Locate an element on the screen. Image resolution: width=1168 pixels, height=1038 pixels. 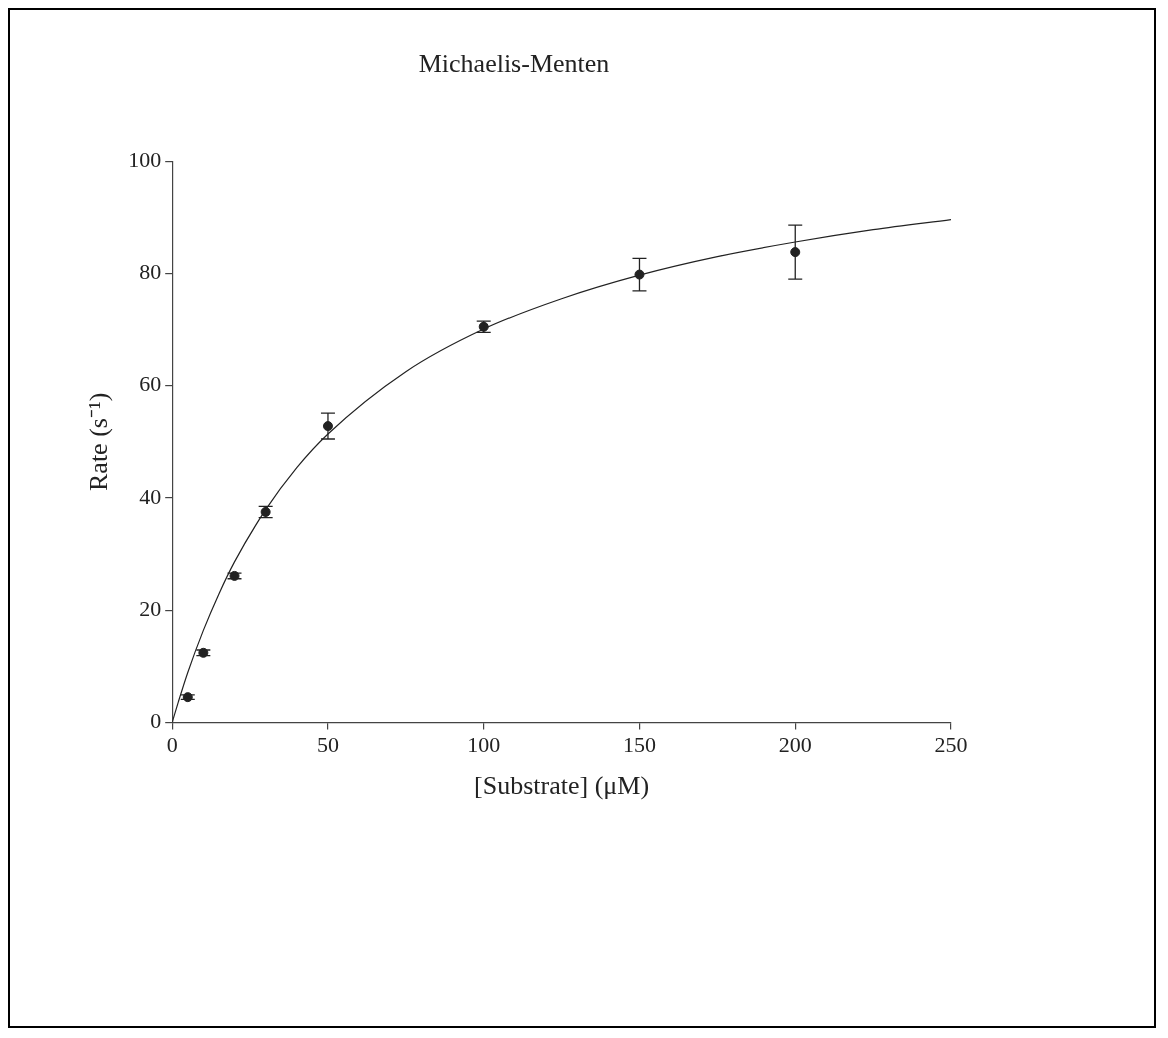
x-tick-label: 0 is located at coordinates (172, 745).